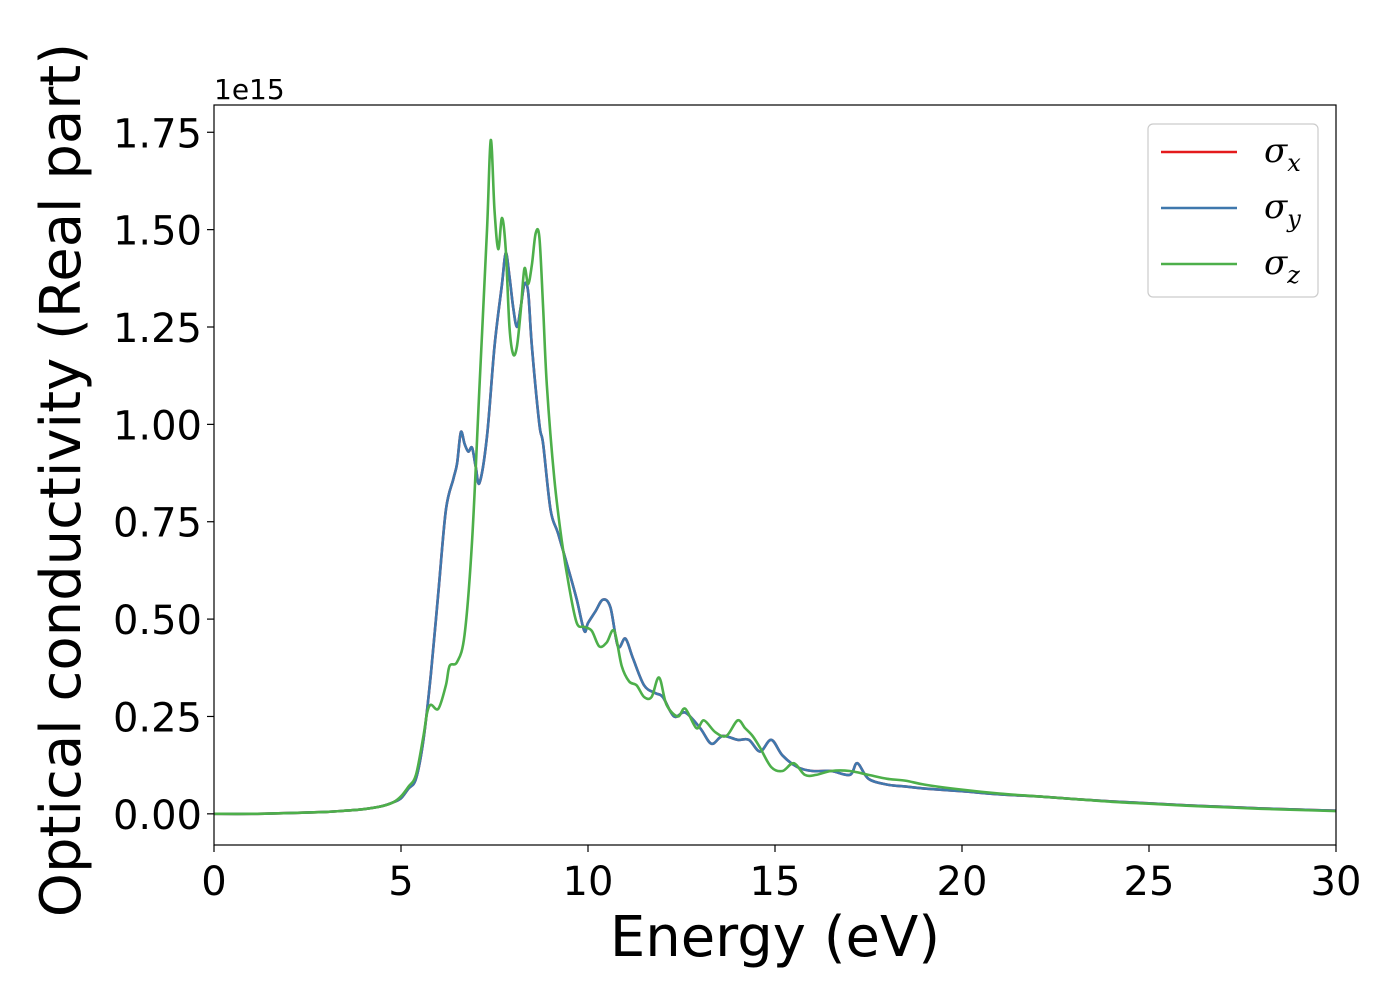  Describe the element at coordinates (157, 816) in the screenshot. I see `y-tick-label: 0.00` at that location.